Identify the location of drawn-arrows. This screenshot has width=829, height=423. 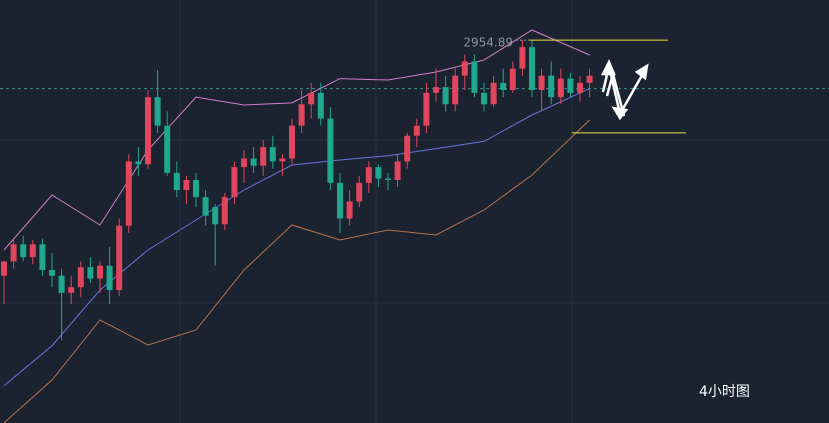
(624, 89).